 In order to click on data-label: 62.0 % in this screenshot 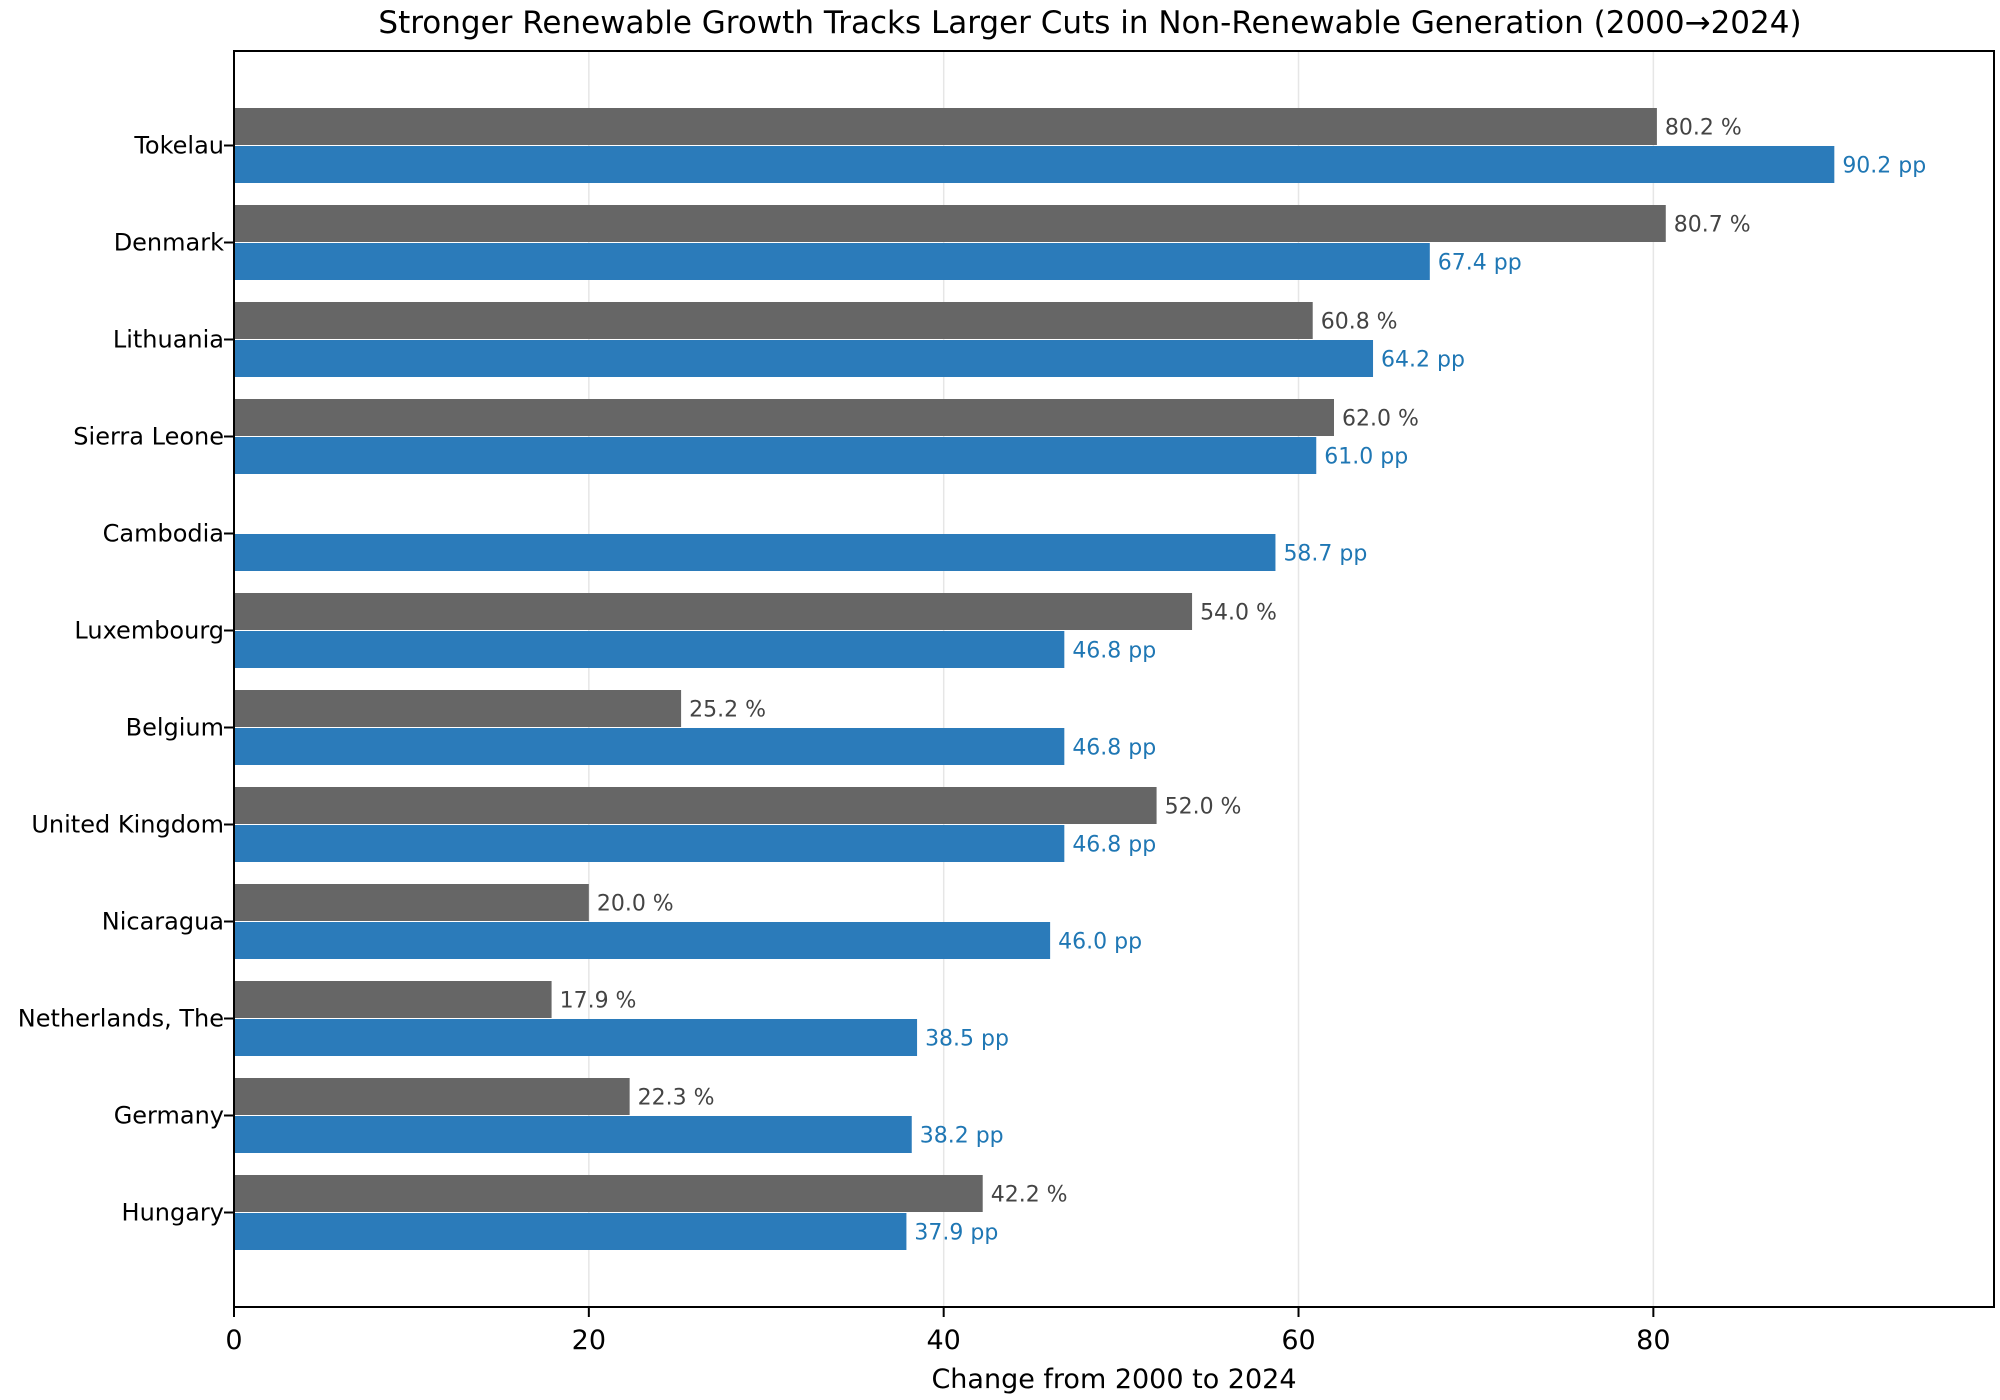, I will do `click(1380, 419)`.